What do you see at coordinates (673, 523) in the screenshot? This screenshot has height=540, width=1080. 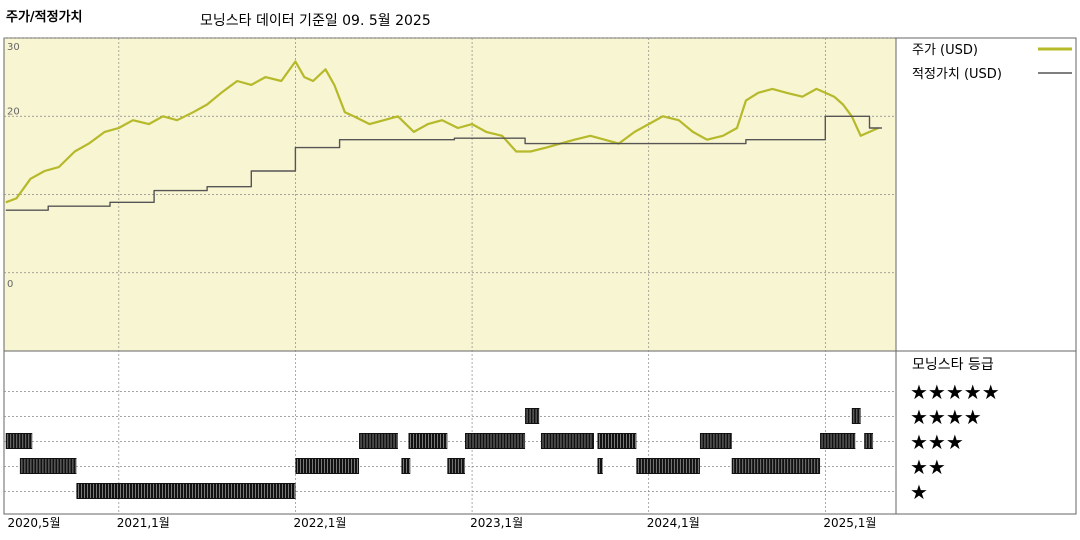 I see `x-tick-label: 2024,1월` at bounding box center [673, 523].